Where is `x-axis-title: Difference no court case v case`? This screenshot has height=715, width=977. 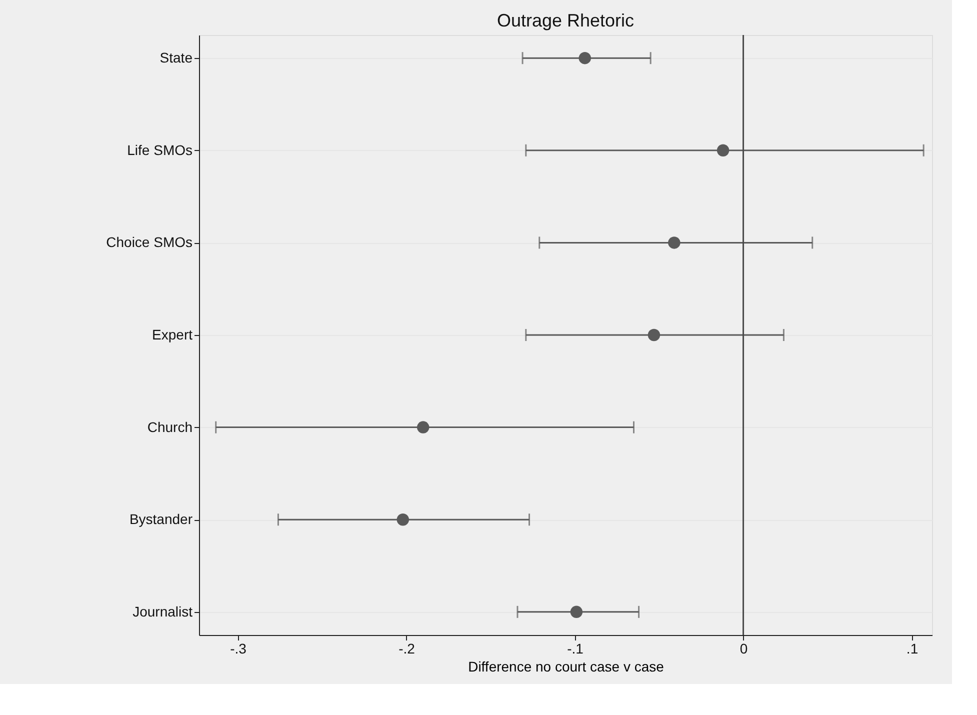
x-axis-title: Difference no court case v case is located at coordinates (566, 666).